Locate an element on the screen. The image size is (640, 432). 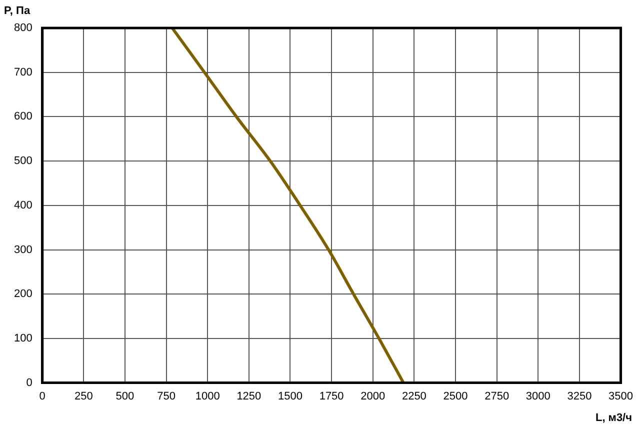
x-tick-label: 3500 is located at coordinates (621, 396).